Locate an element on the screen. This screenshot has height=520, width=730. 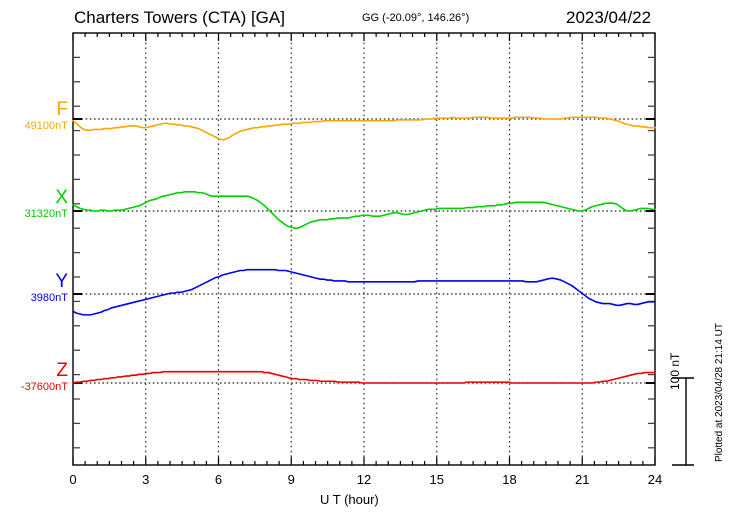
trace-label-y-name: Y is located at coordinates (61, 281).